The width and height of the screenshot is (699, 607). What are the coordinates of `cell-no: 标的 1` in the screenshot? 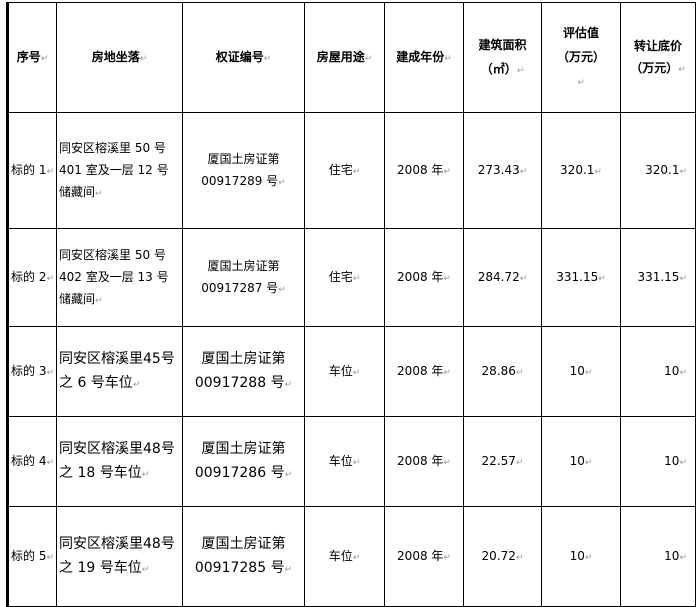 It's located at (31, 170).